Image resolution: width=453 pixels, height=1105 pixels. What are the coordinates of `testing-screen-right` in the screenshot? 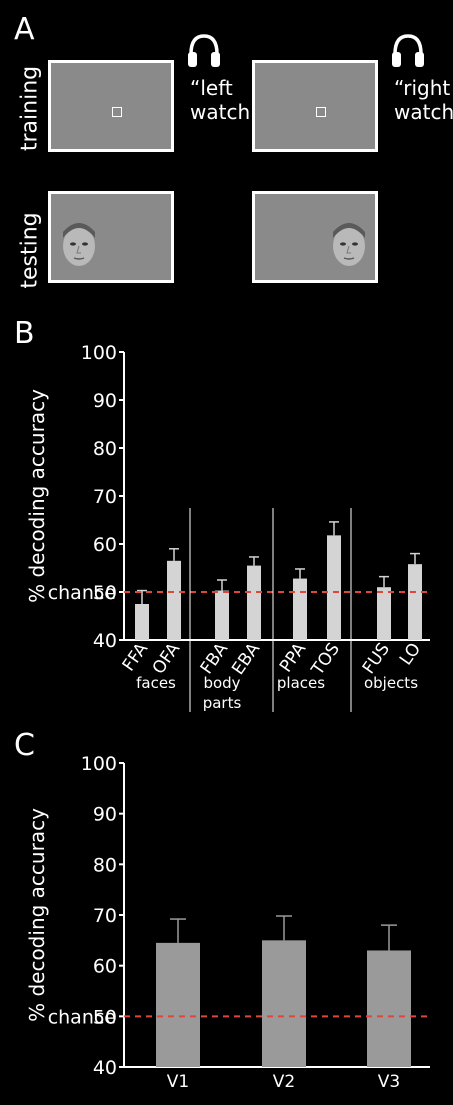 It's located at (315, 237).